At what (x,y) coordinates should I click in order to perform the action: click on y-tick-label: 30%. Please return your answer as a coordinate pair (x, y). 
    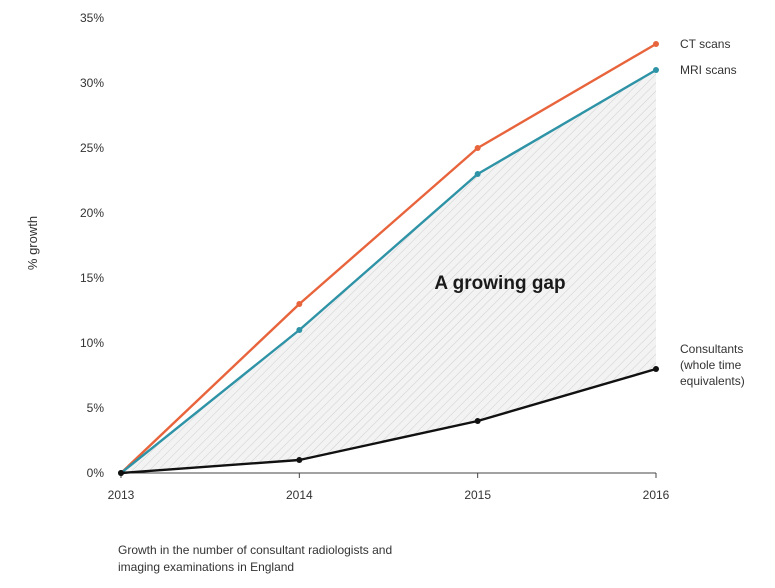
    Looking at the image, I should click on (92, 83).